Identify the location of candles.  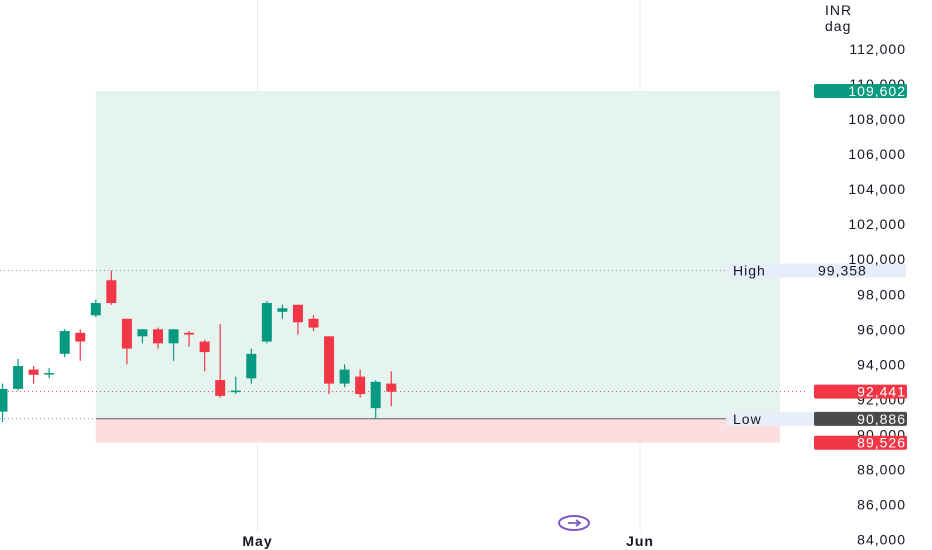
(198, 346).